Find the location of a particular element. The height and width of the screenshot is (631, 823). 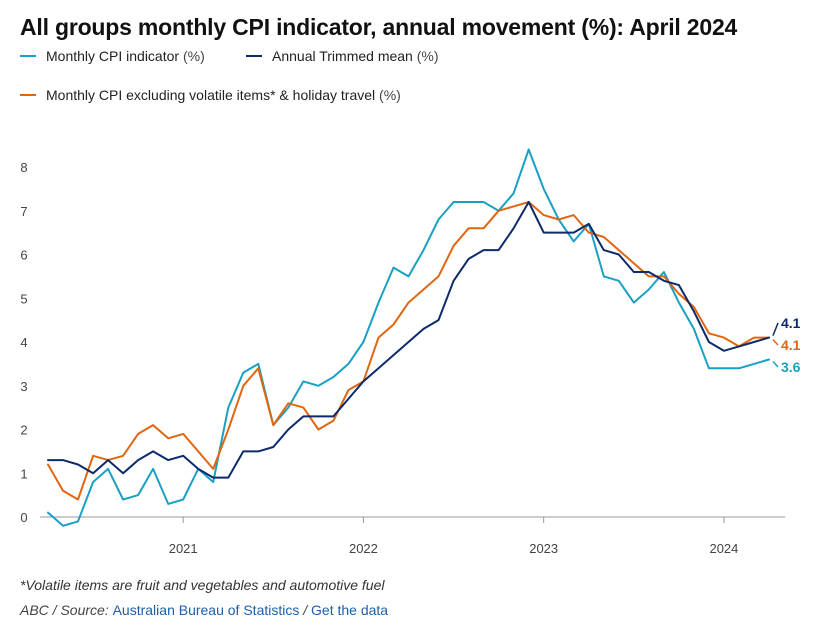

y-tick-label-0: 0 is located at coordinates (23, 517).